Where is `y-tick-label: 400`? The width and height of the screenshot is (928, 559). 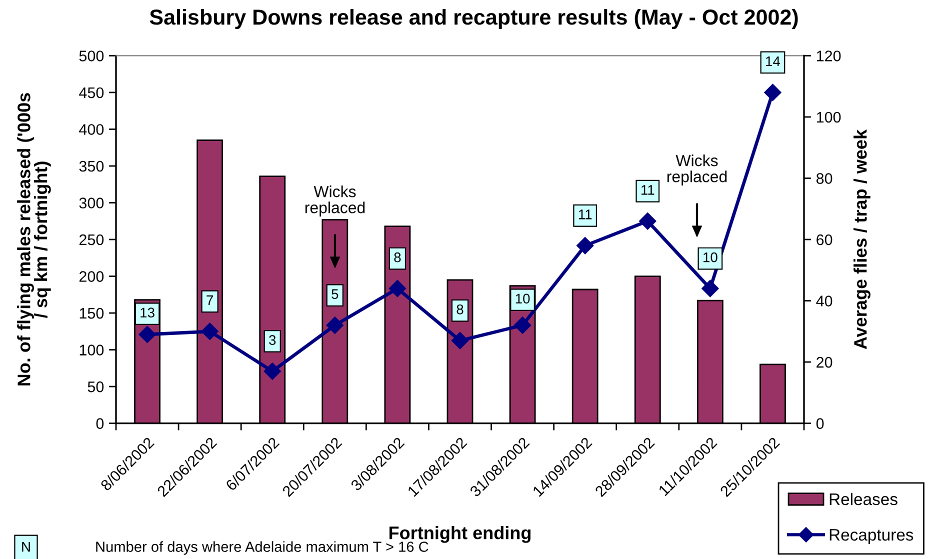
y-tick-label: 400 is located at coordinates (91, 129).